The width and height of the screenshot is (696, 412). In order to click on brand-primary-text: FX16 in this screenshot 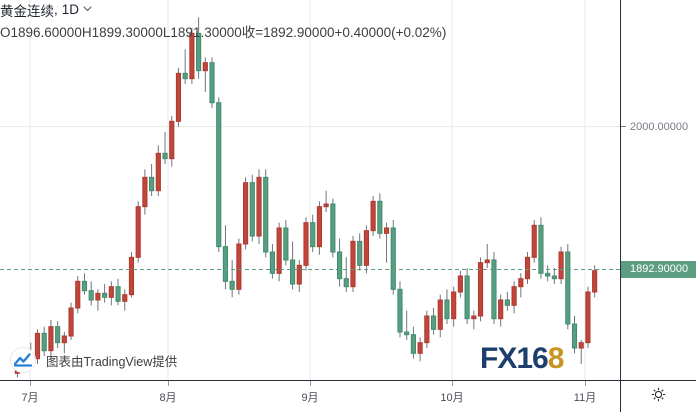, I will do `click(514, 358)`.